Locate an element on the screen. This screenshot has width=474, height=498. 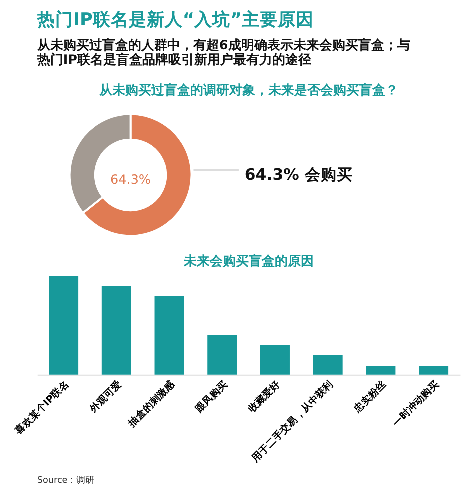
chart-title: 未来会购买盲盒的原因 is located at coordinates (248, 262).